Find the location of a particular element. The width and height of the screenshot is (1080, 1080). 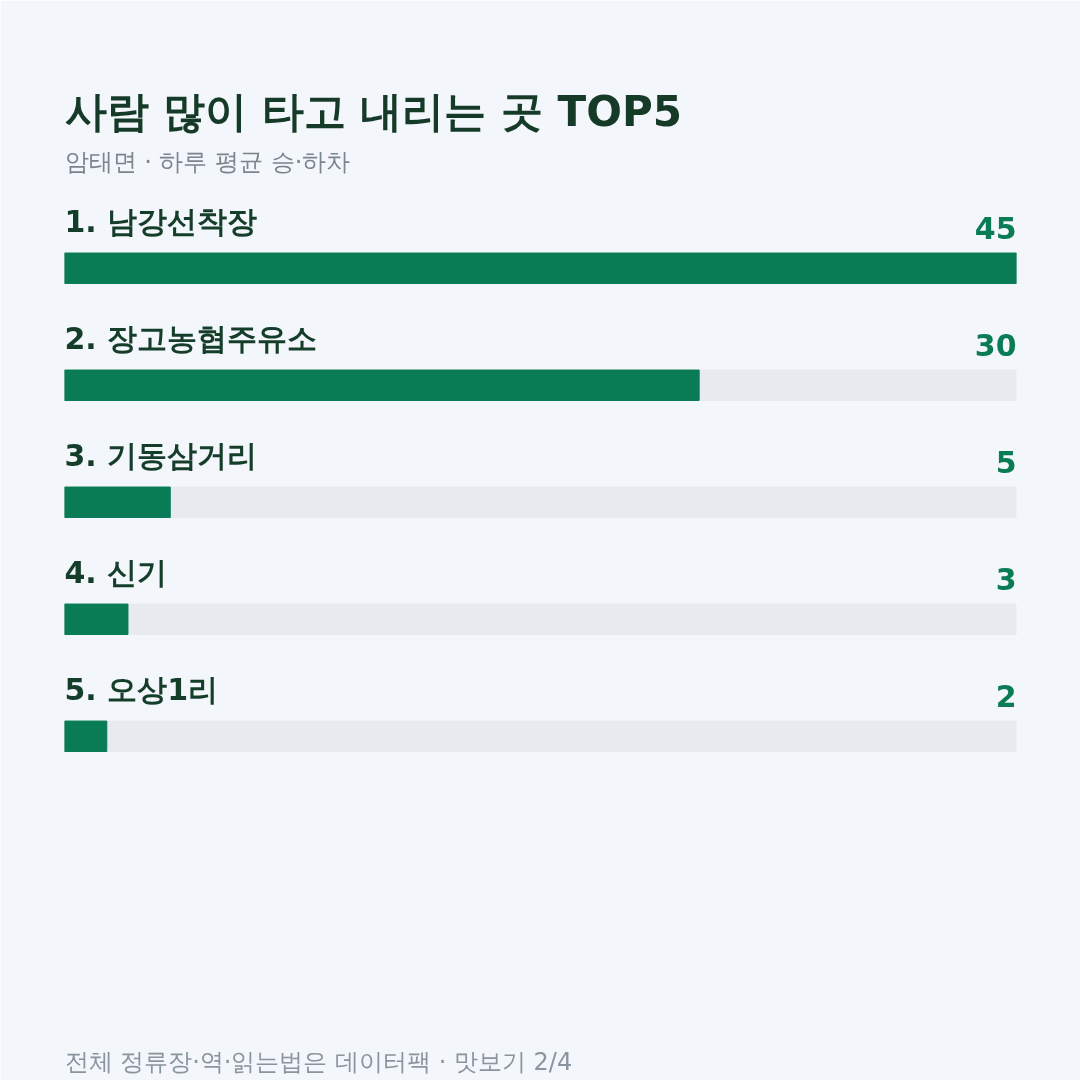

data-label: 45 is located at coordinates (995, 228).